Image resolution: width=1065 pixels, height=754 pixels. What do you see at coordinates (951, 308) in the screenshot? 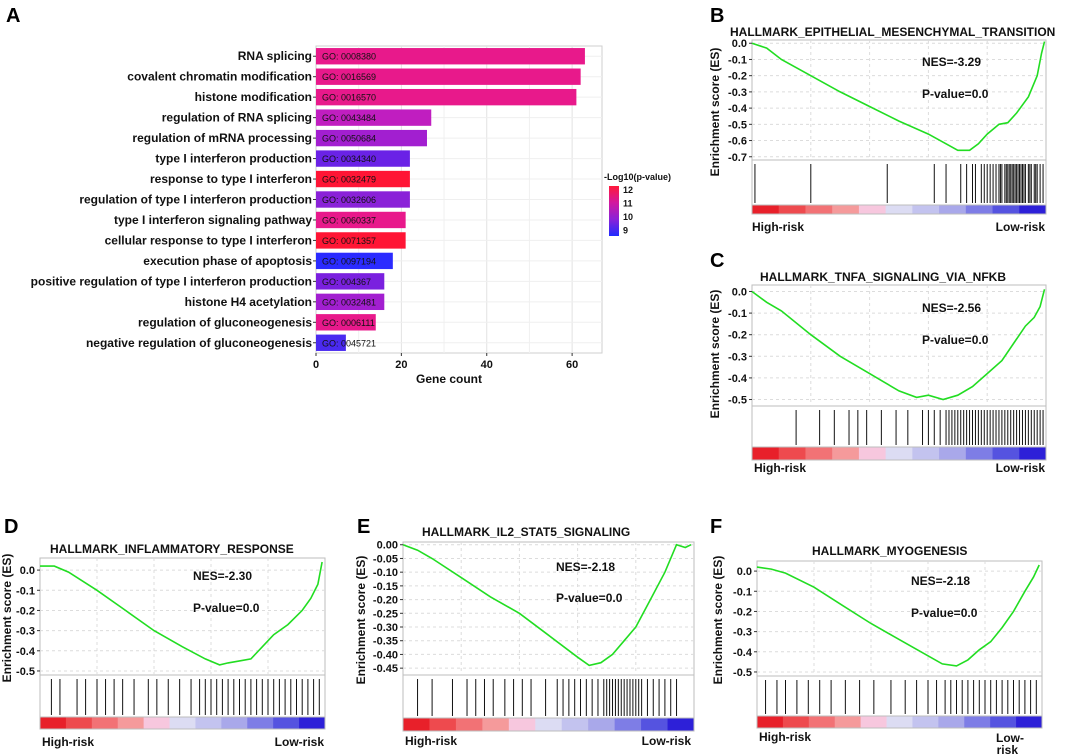
I see `nes-label: NES=-2.56` at bounding box center [951, 308].